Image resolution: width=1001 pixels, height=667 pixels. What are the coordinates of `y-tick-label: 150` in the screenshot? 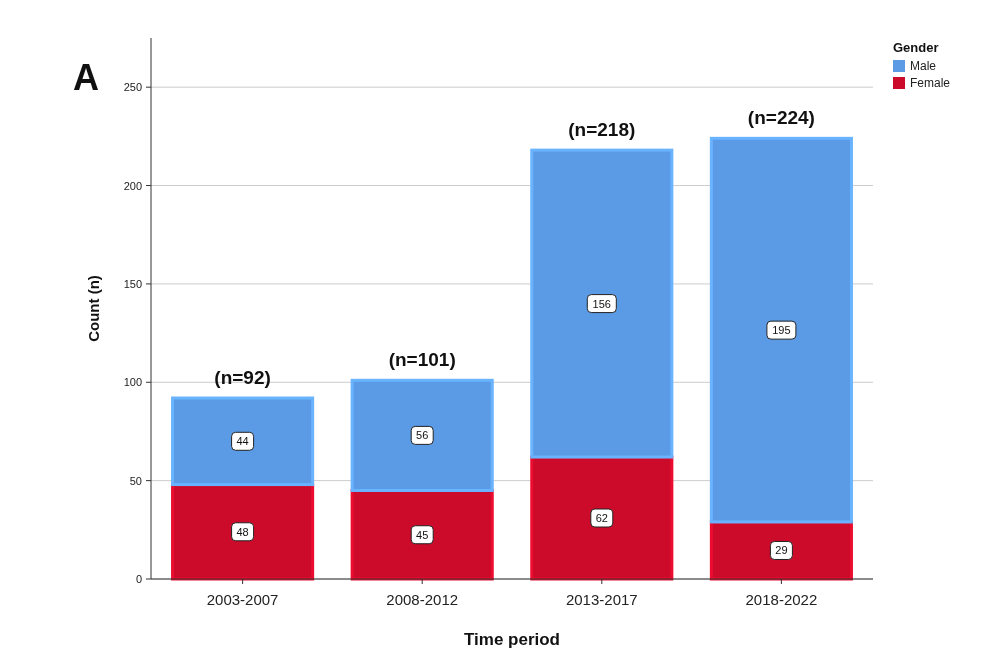 It's located at (132, 283).